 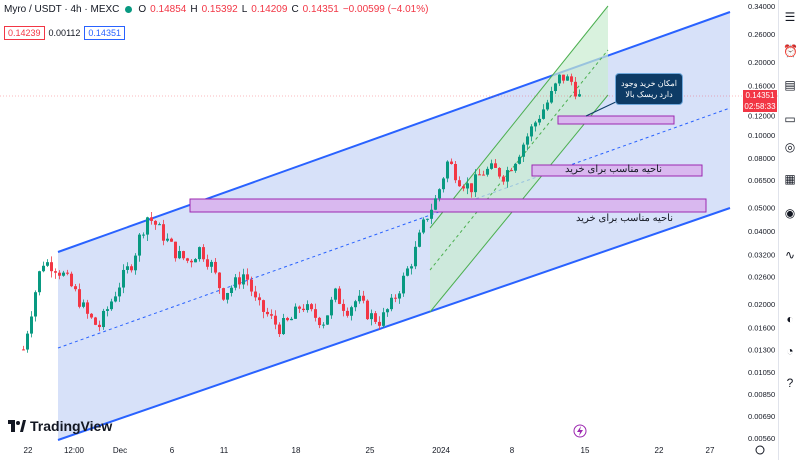 I want to click on green-channel-upper, so click(x=519, y=117).